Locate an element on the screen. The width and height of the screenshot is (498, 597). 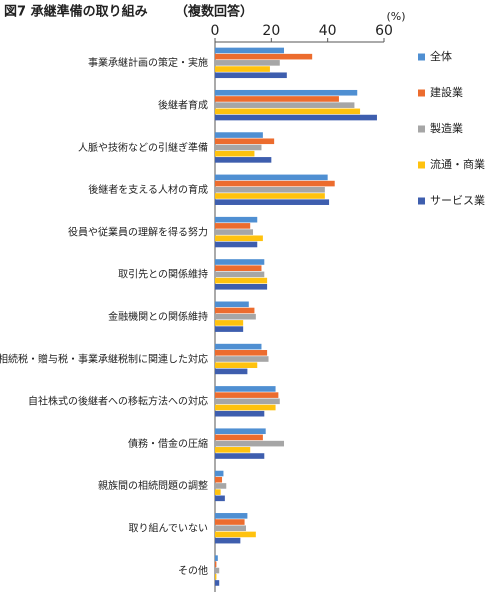
x-tick-label: 0 is located at coordinates (215, 31).